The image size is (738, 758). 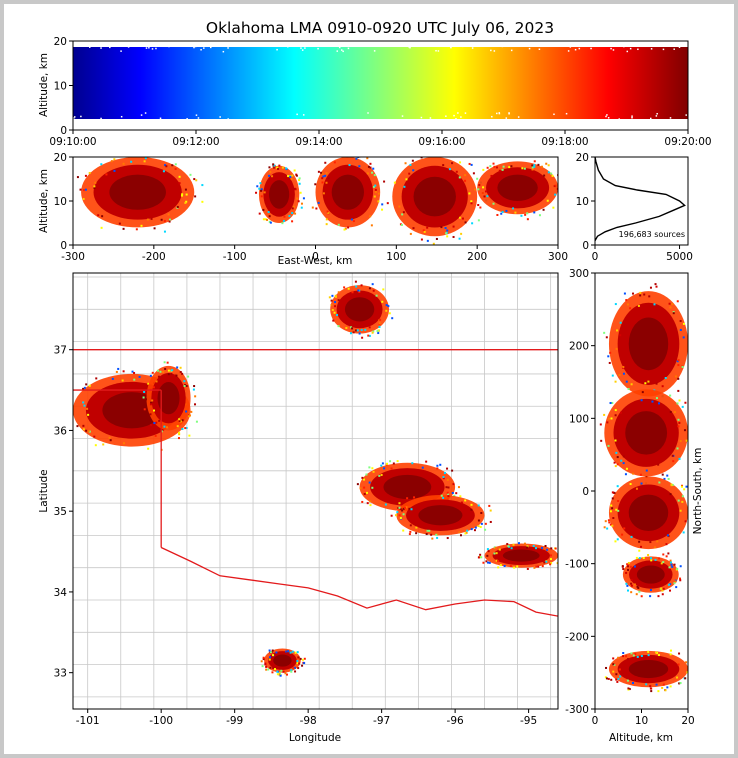 What do you see at coordinates (634, 207) in the screenshot?
I see `altitude-histogram-panel: 0 10 20 0 5000 196,683 sources` at bounding box center [634, 207].